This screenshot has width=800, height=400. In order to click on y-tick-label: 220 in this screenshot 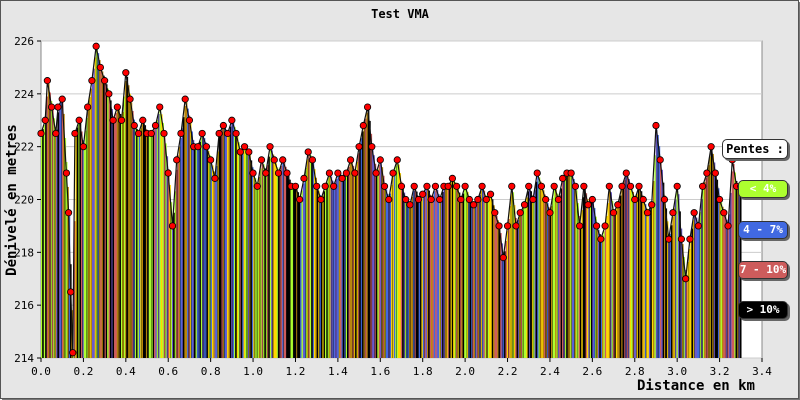, I will do `click(24, 200)`.